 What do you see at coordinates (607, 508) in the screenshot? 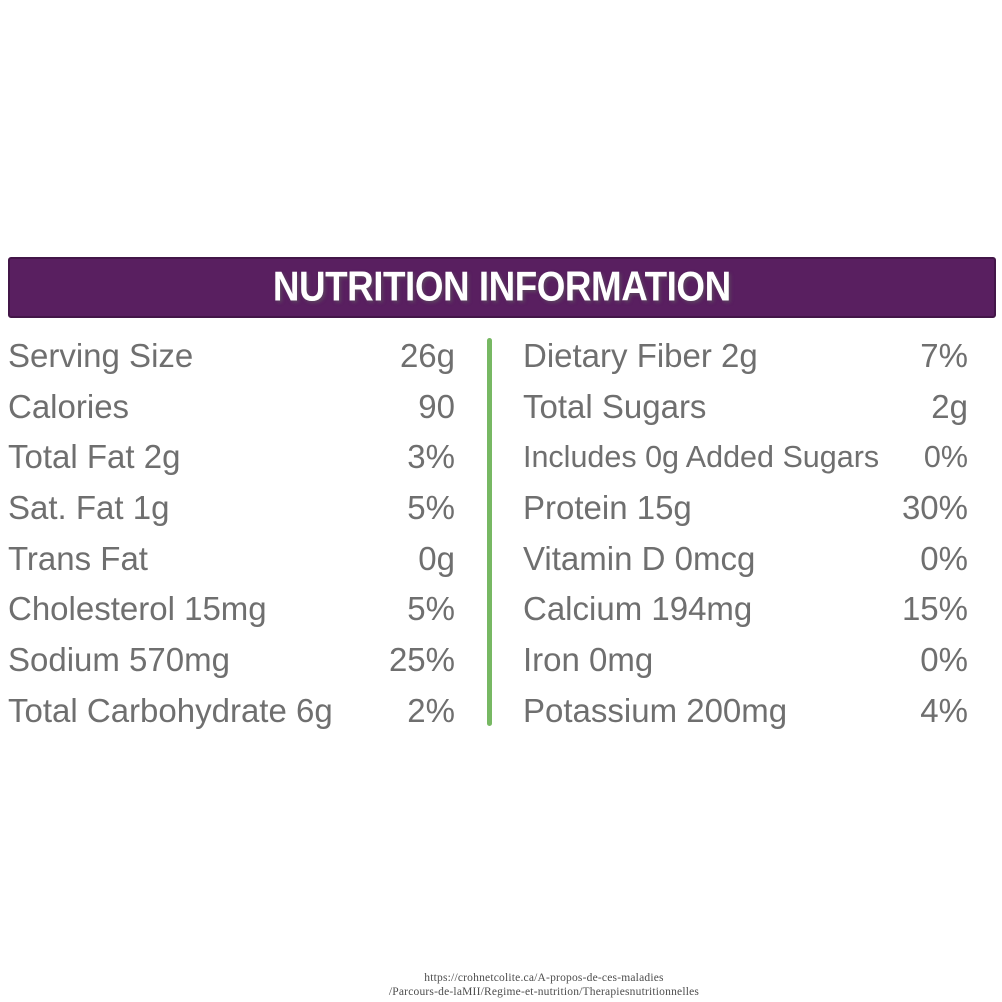
I see `nutrient-label: Protein 15g` at bounding box center [607, 508].